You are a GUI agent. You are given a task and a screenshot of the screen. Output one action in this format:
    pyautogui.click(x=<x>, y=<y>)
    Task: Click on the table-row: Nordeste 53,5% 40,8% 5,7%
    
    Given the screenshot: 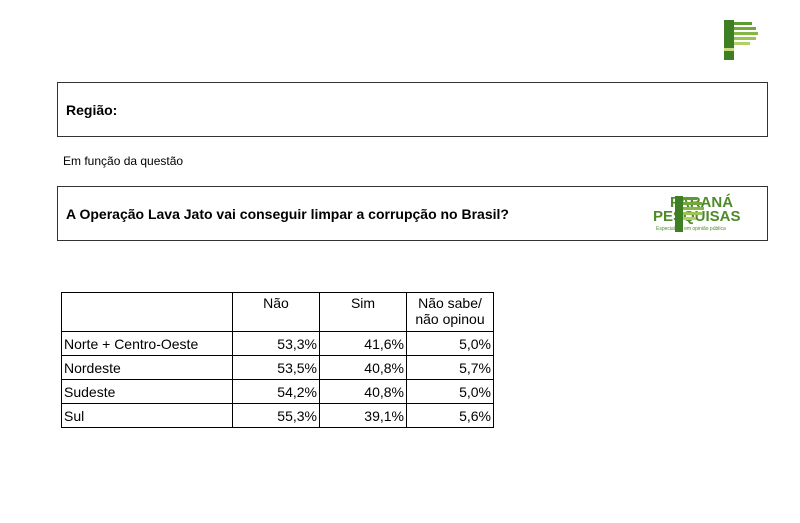 What is the action you would take?
    pyautogui.click(x=277, y=367)
    